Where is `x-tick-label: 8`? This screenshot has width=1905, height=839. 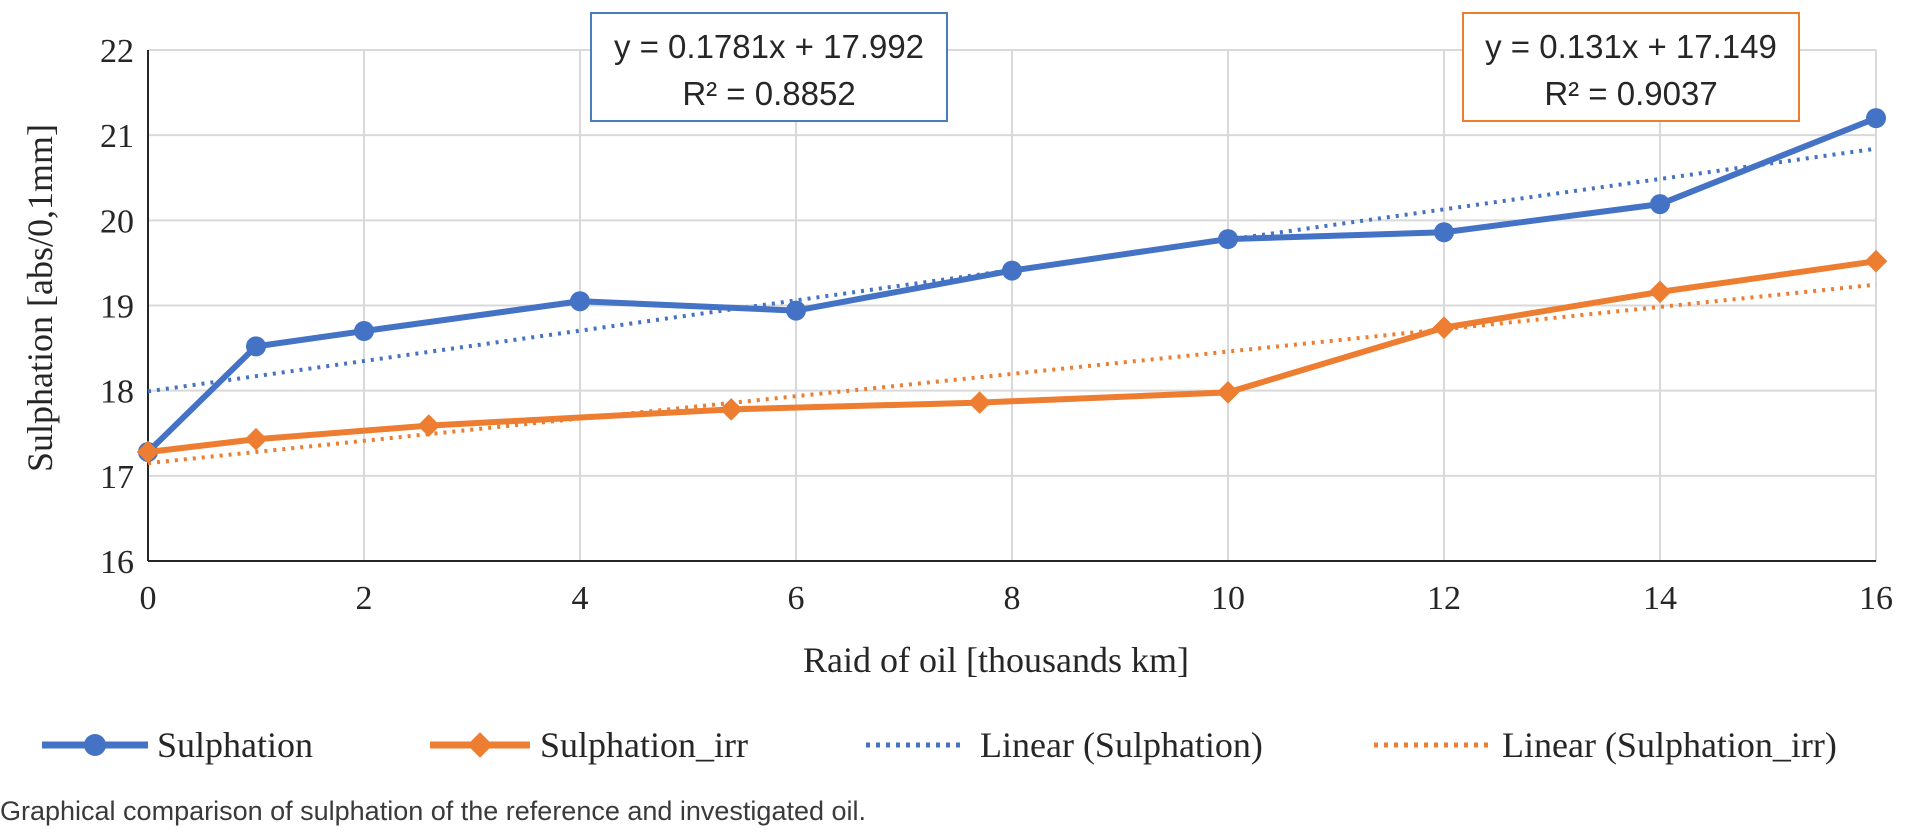
x-tick-label: 8 is located at coordinates (1012, 598).